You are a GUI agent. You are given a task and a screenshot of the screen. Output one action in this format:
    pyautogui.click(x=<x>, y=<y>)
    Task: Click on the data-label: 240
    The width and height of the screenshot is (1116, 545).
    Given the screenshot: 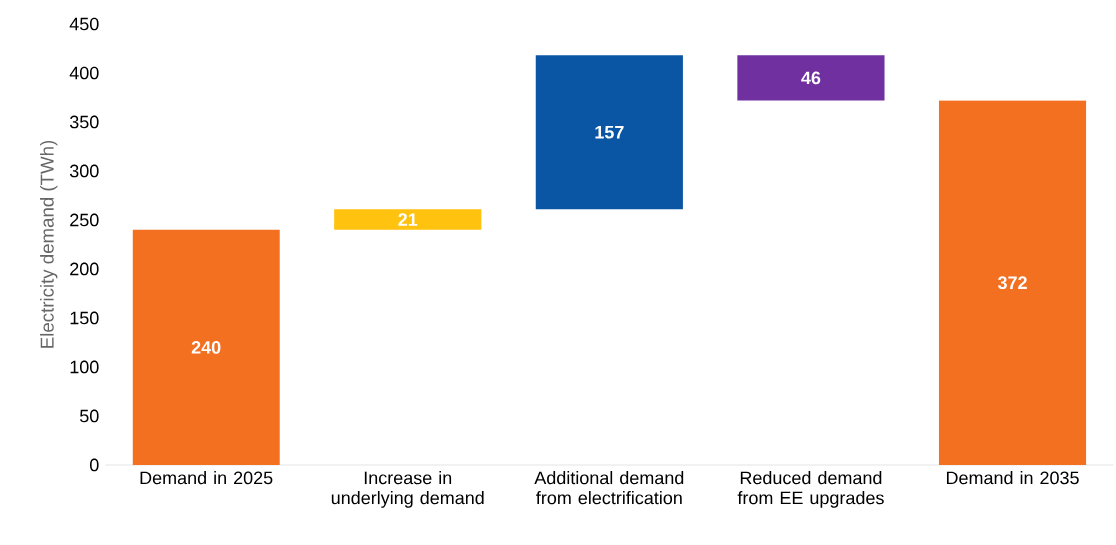 What is the action you would take?
    pyautogui.click(x=206, y=347)
    